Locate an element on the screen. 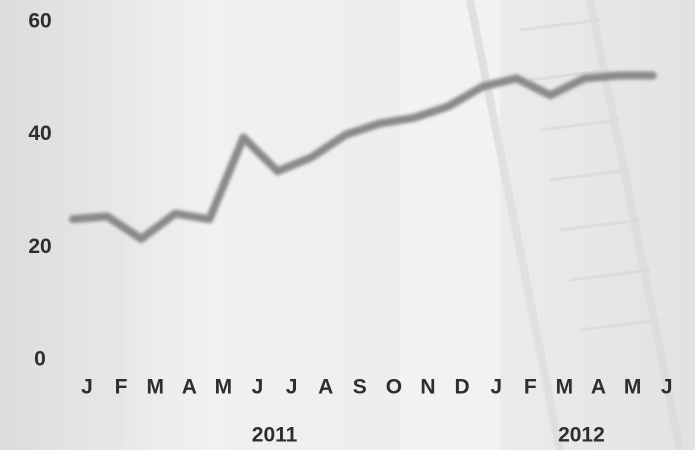 Image resolution: width=695 pixels, height=450 pixels. x-group-label: 2011 is located at coordinates (275, 435).